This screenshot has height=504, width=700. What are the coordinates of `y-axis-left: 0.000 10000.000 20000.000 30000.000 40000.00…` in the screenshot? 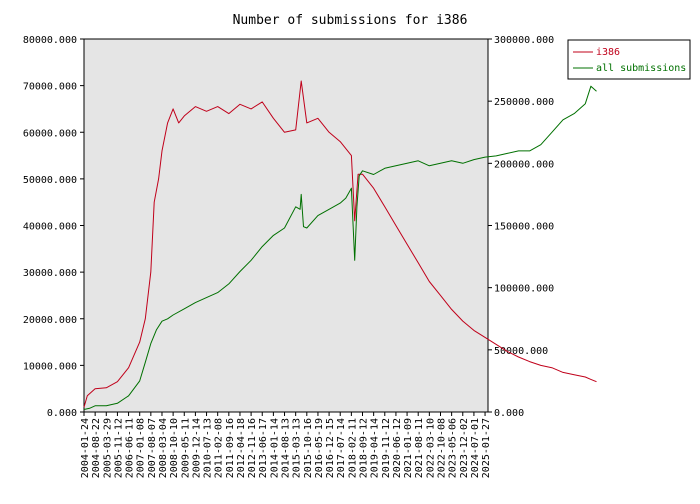 It's located at (53, 227).